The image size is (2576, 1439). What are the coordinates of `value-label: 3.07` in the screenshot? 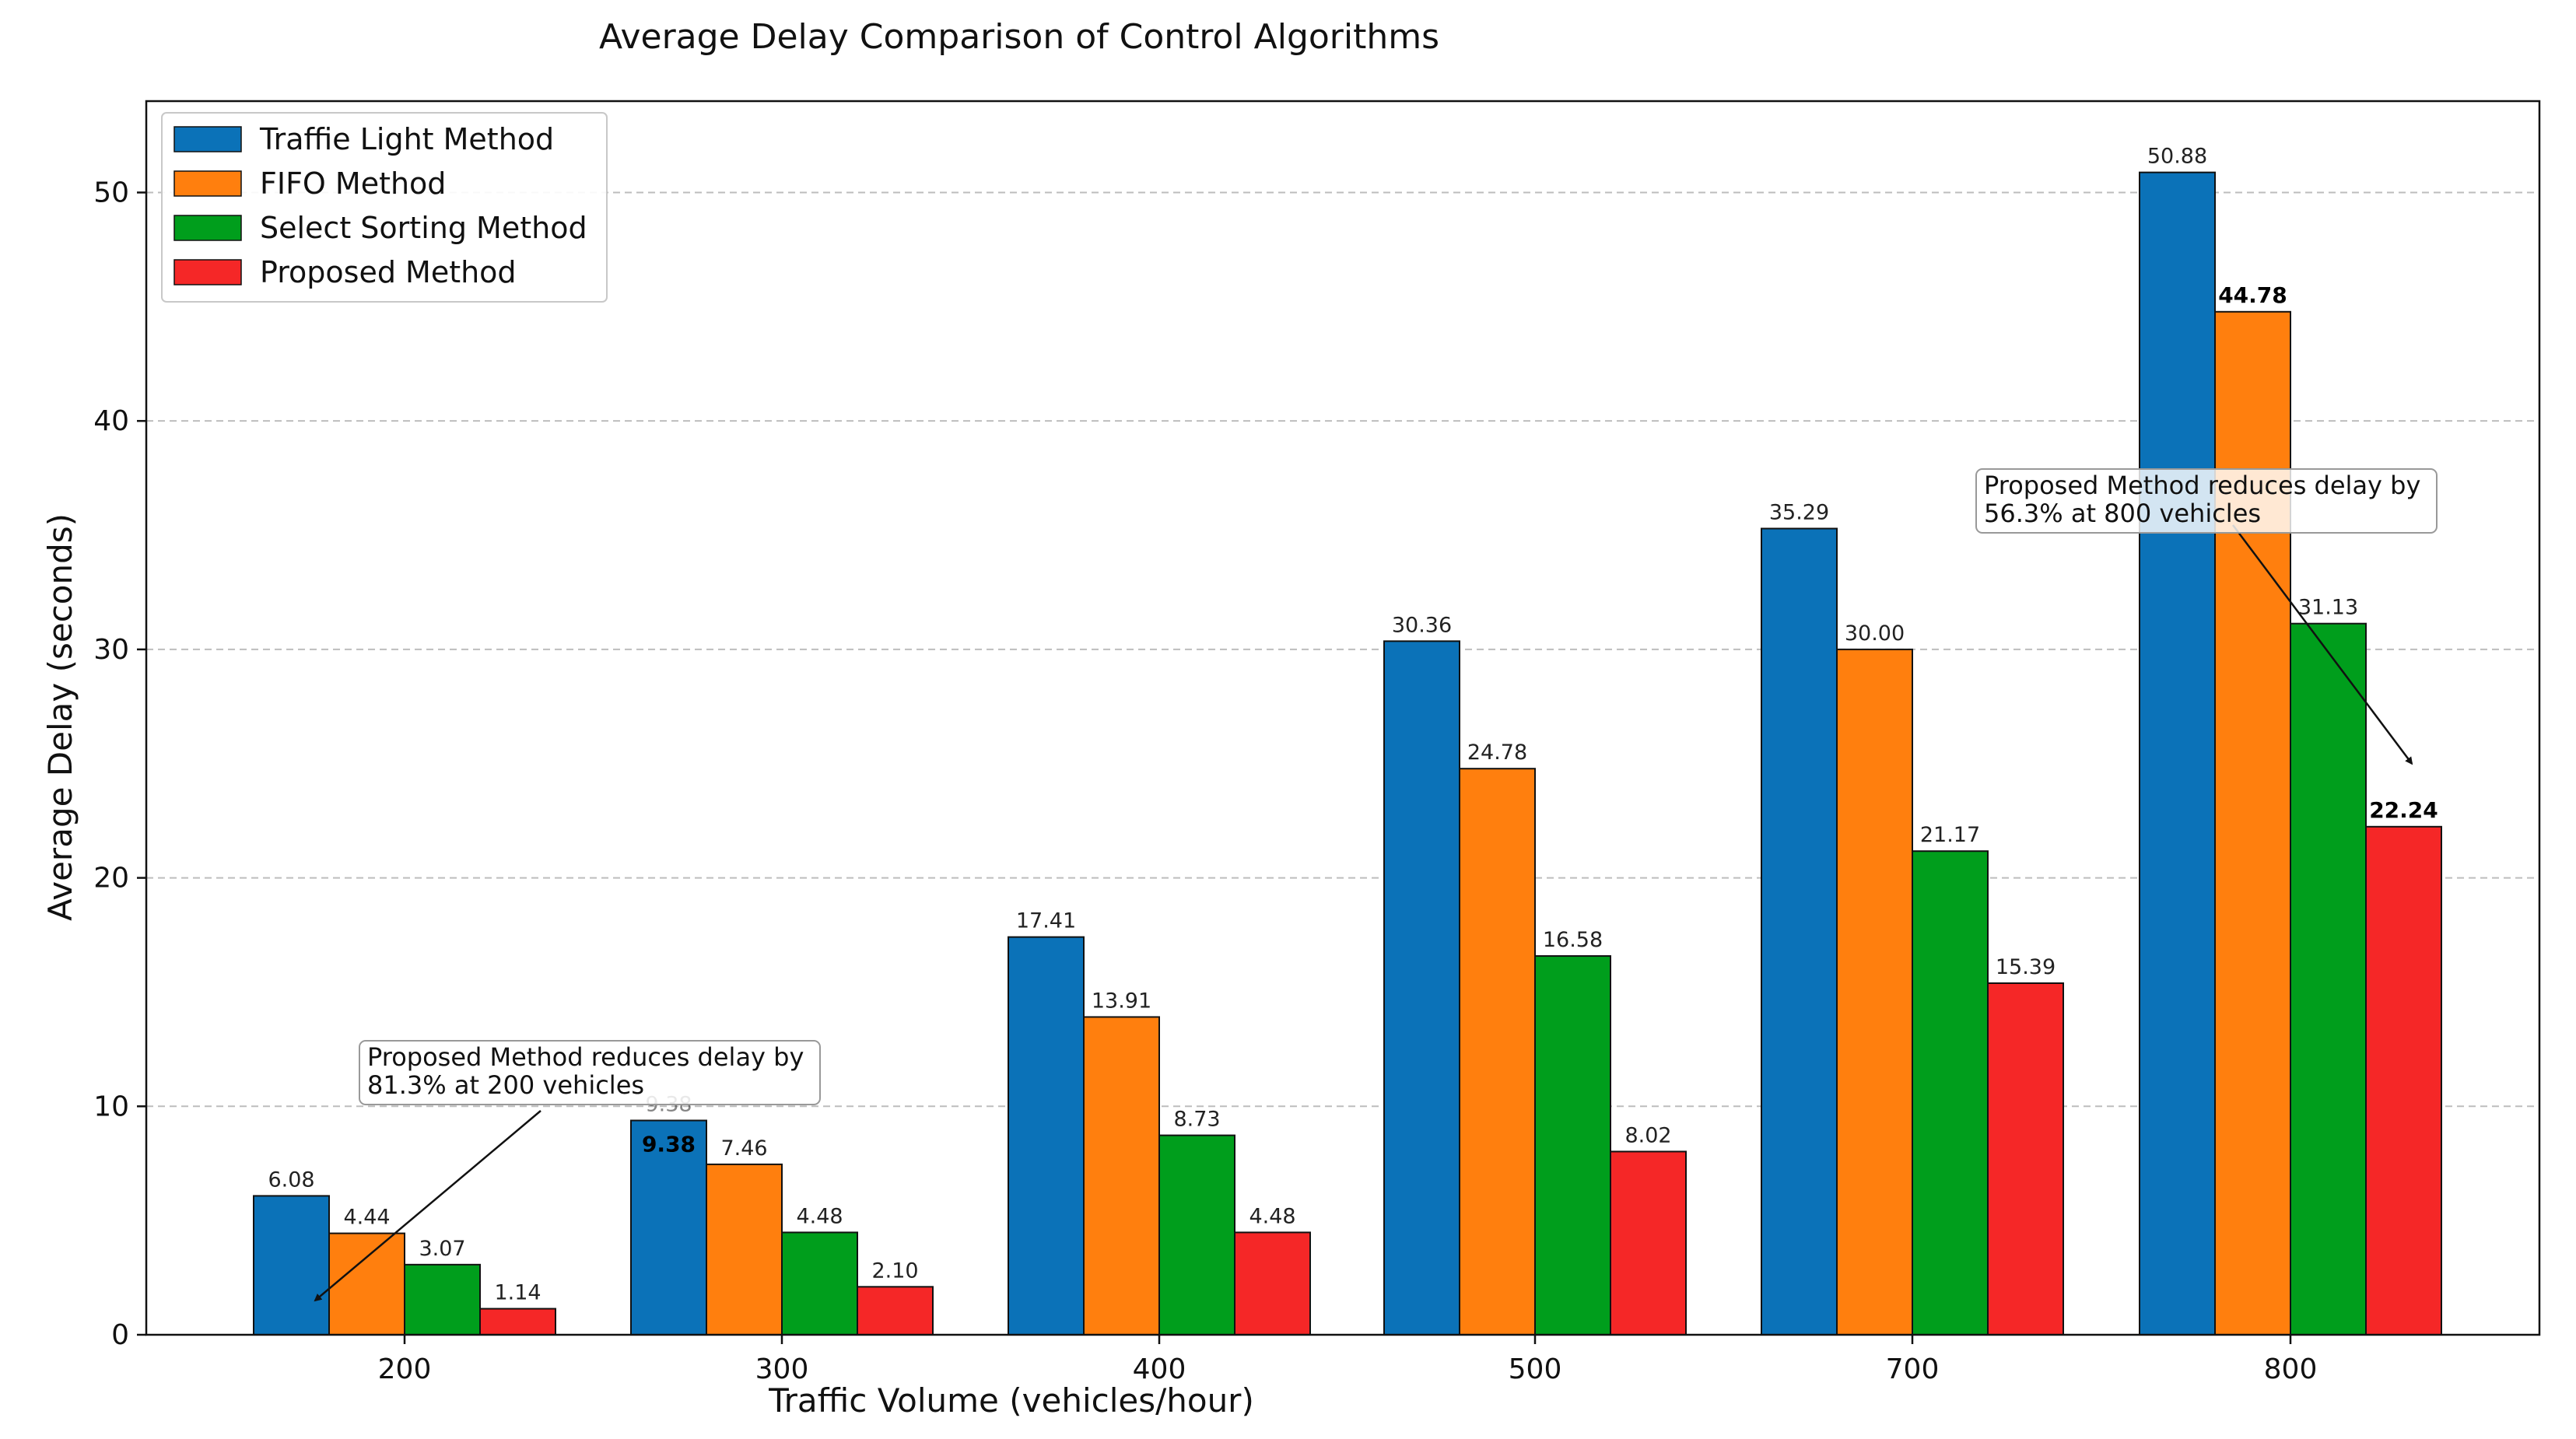 It's located at (442, 1249).